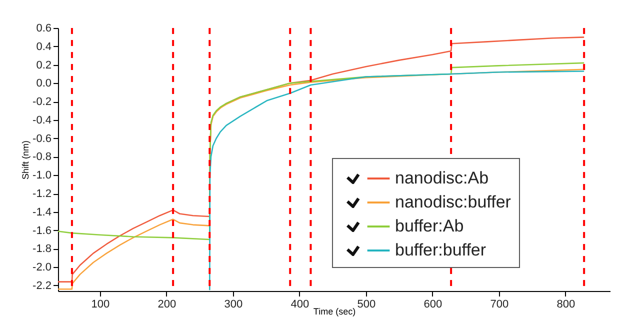  Describe the element at coordinates (42, 120) in the screenshot. I see `y-tick-label: -0.4` at that location.